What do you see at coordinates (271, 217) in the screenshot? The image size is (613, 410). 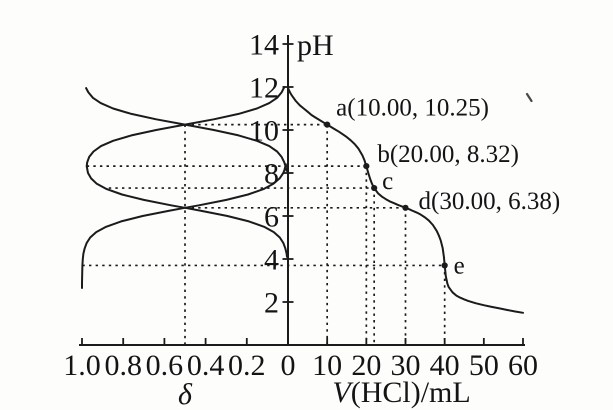 I see `y-tick-label-6: 6` at bounding box center [271, 217].